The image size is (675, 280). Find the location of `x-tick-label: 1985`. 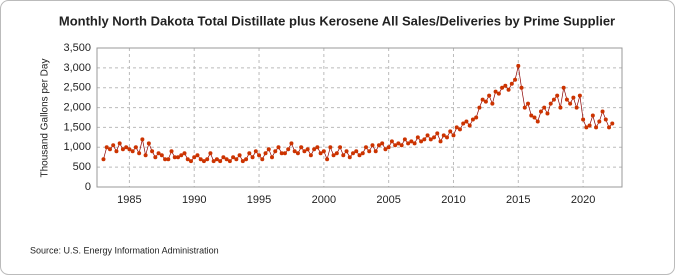

x-tick-label: 1985 is located at coordinates (129, 200).